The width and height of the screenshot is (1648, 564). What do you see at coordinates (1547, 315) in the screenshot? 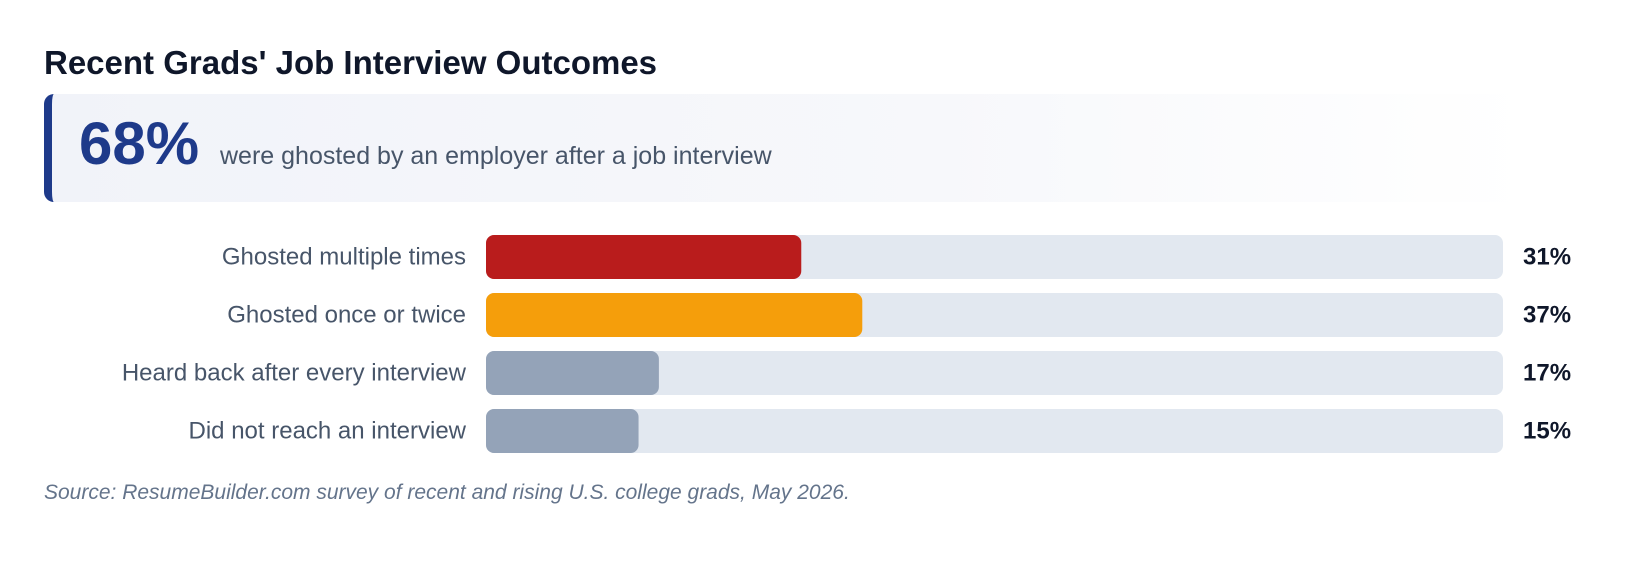
I see `value-label: 37%` at bounding box center [1547, 315].